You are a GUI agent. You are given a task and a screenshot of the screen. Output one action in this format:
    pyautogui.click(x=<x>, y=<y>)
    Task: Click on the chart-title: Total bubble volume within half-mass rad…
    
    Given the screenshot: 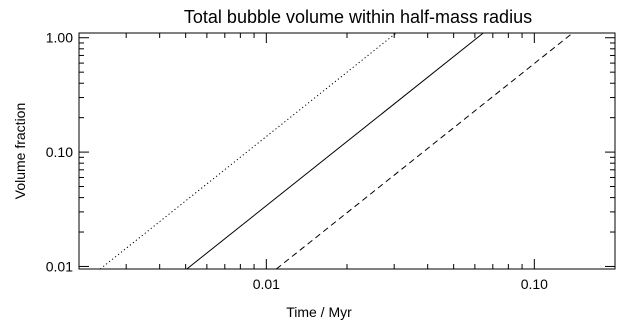 What is the action you would take?
    pyautogui.click(x=358, y=17)
    